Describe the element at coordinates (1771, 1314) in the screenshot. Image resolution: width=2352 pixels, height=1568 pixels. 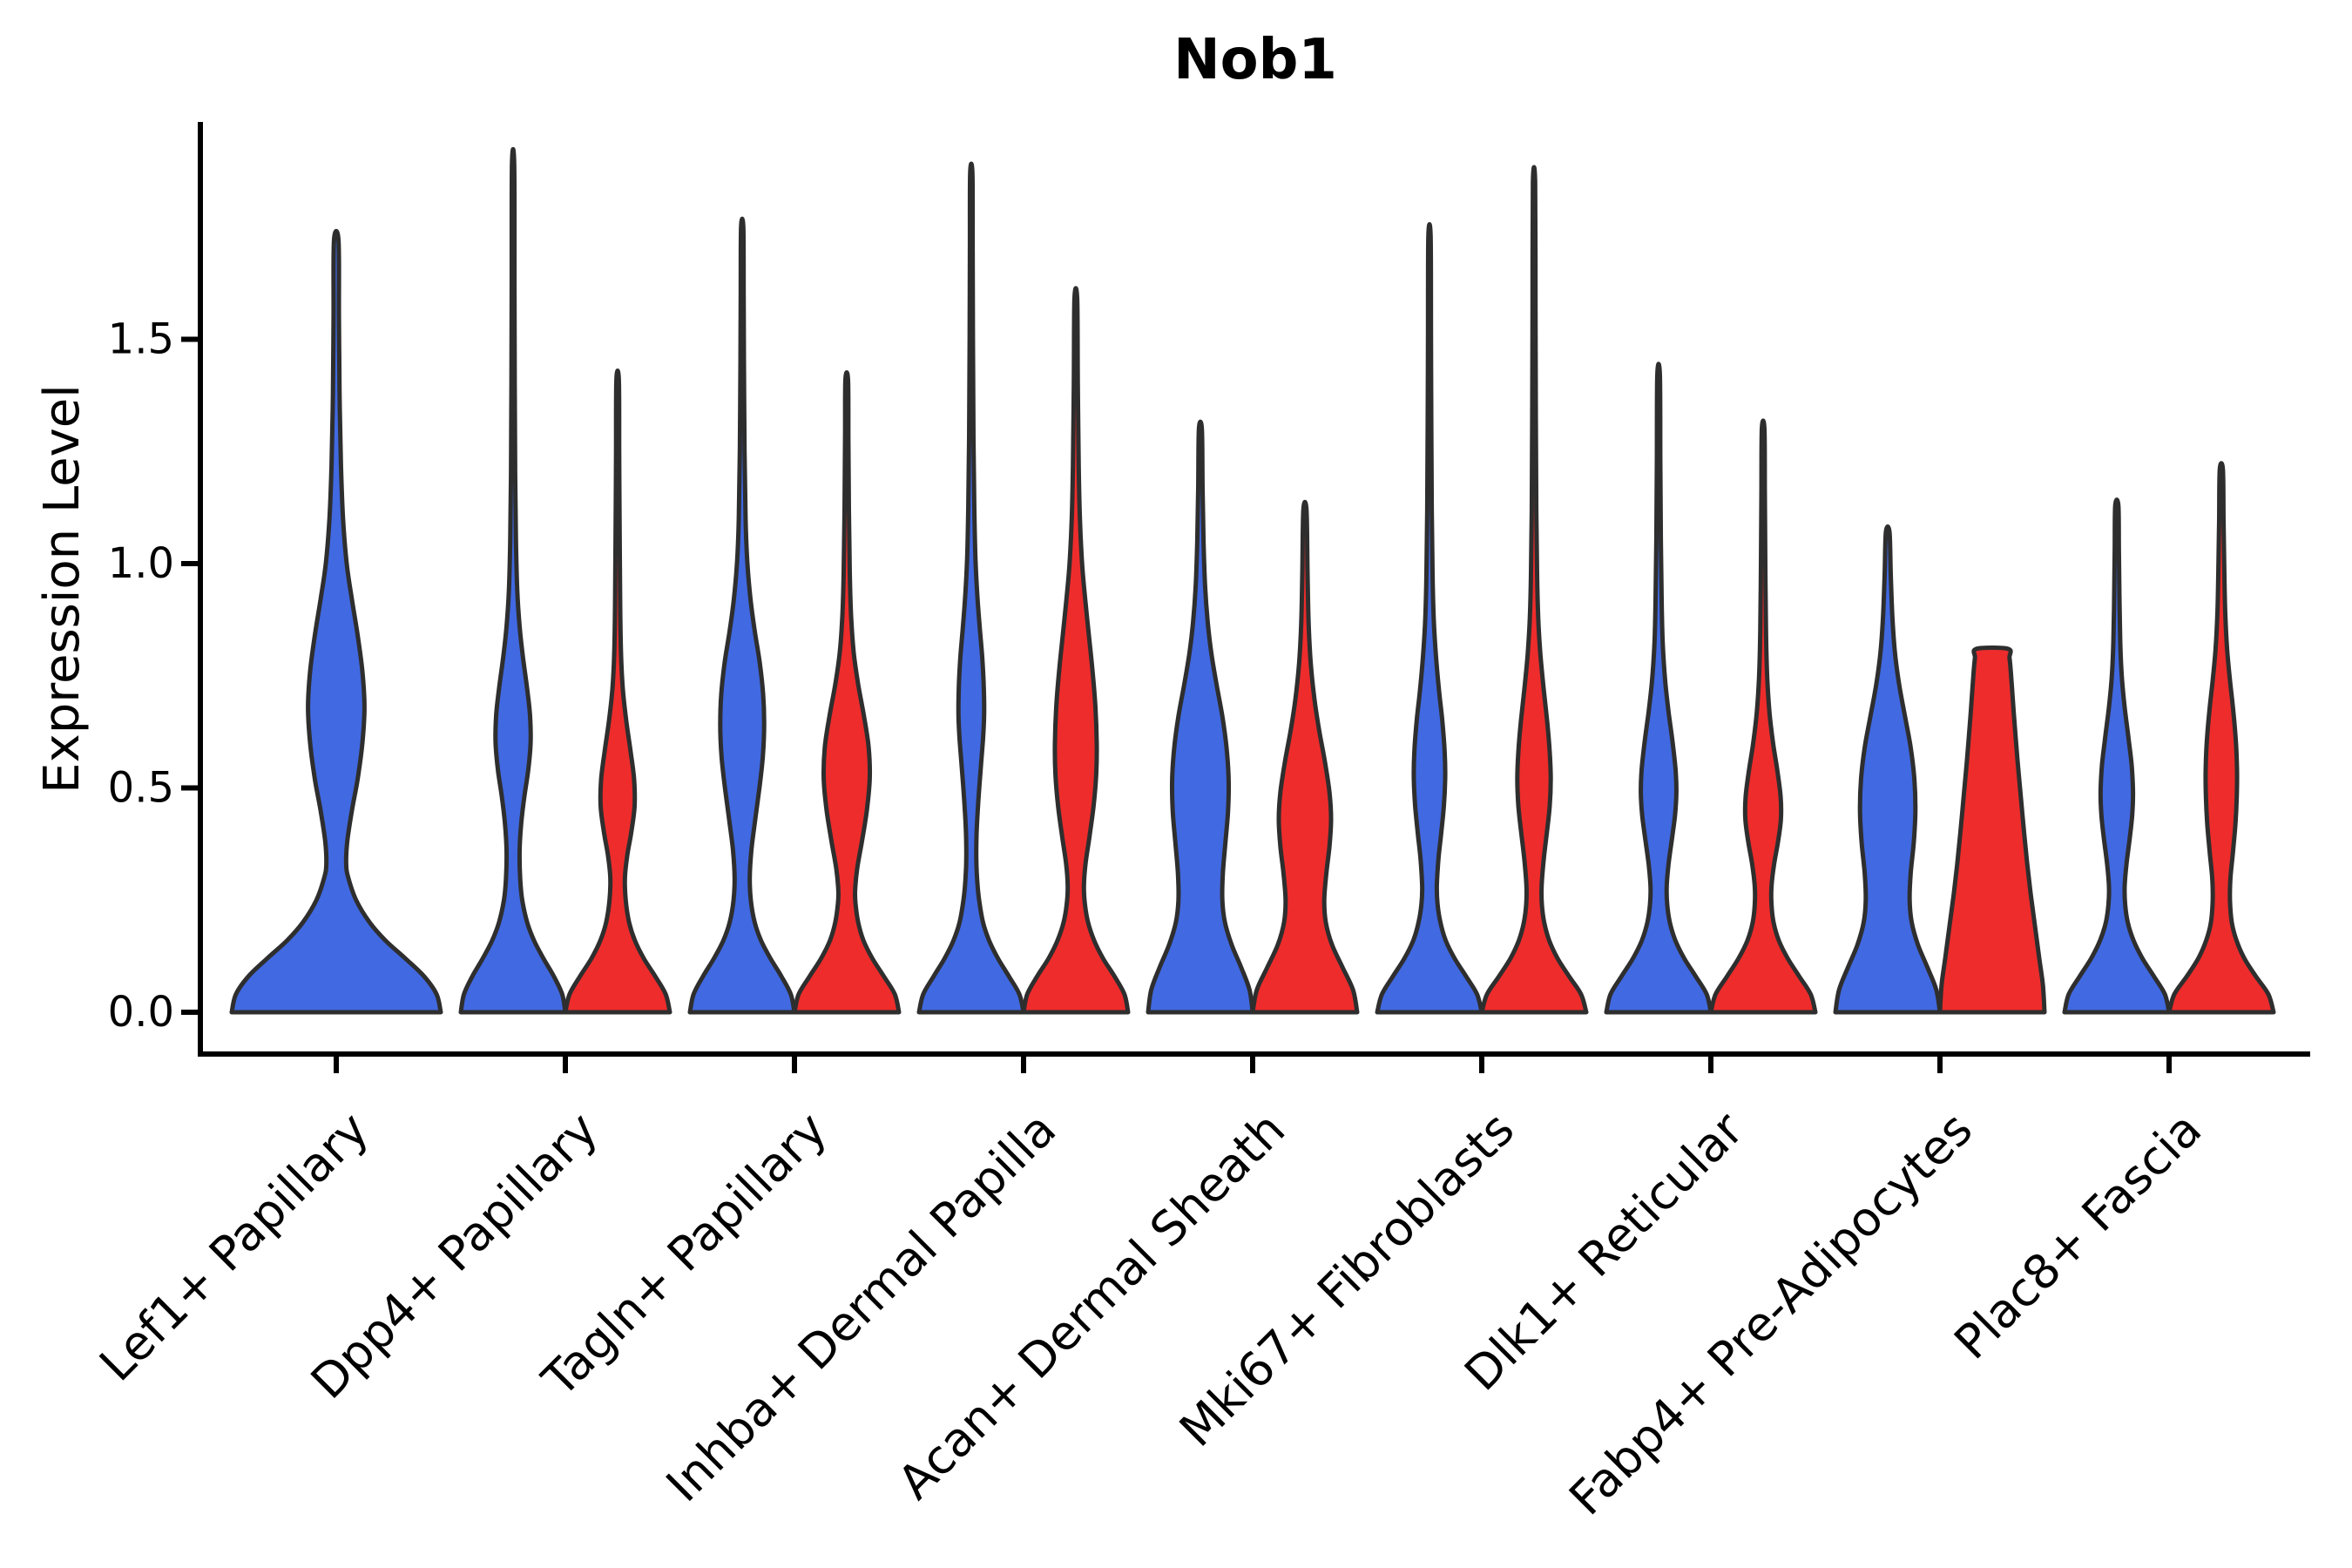
I see `x-category-label: Fabp4+ Pre-Adipocytes` at that location.